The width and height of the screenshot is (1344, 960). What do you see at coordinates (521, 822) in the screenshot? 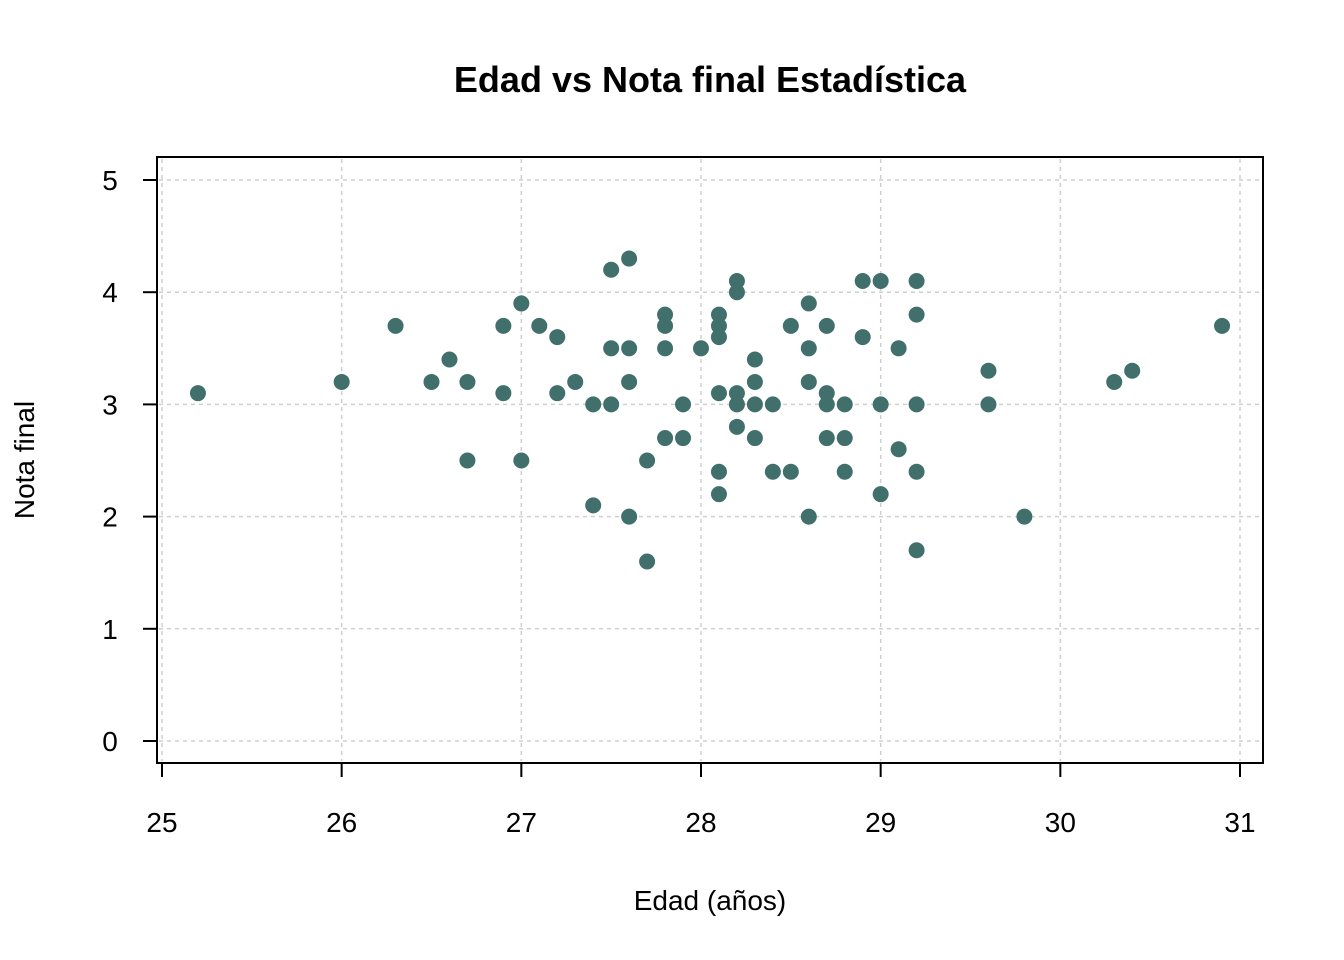
I see `x-tick-label: 27` at bounding box center [521, 822].